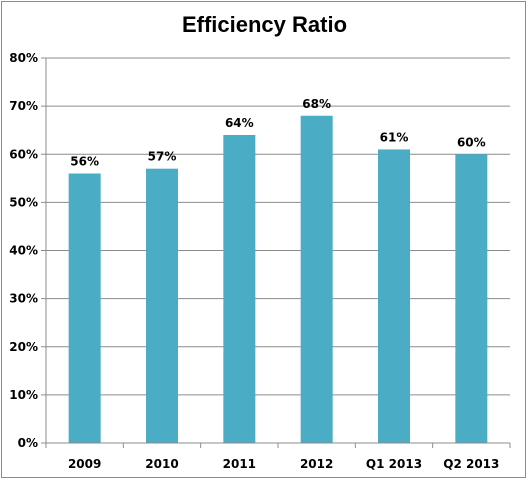 The width and height of the screenshot is (529, 481). Describe the element at coordinates (316, 279) in the screenshot. I see `bar-2012` at that location.